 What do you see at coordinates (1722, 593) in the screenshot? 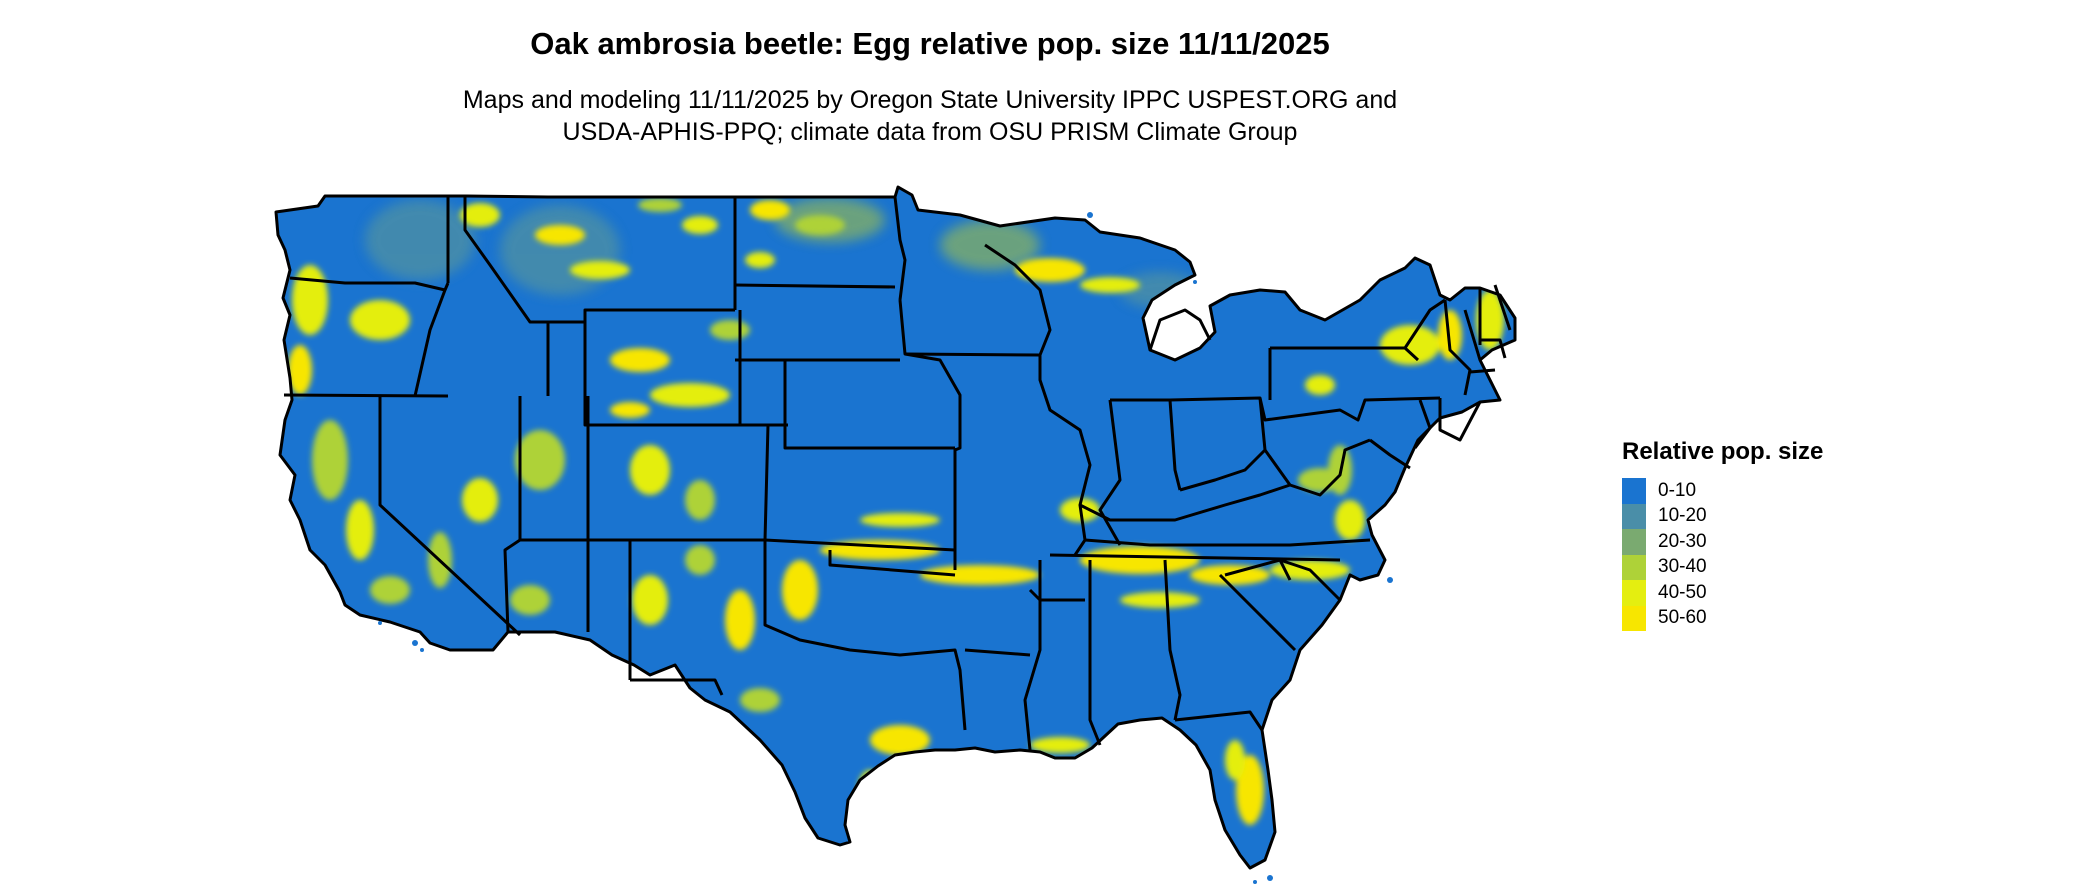
I see `legend-item: 40-50` at bounding box center [1722, 593].